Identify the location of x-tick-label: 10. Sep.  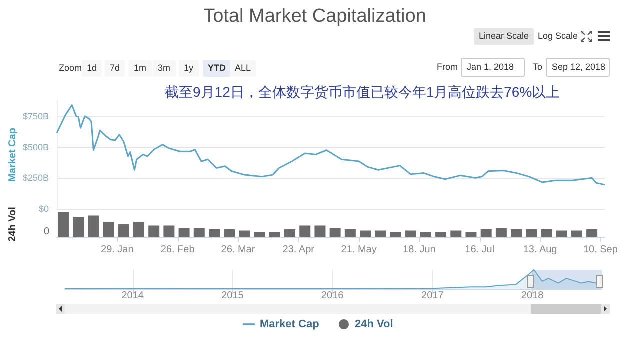
(600, 250).